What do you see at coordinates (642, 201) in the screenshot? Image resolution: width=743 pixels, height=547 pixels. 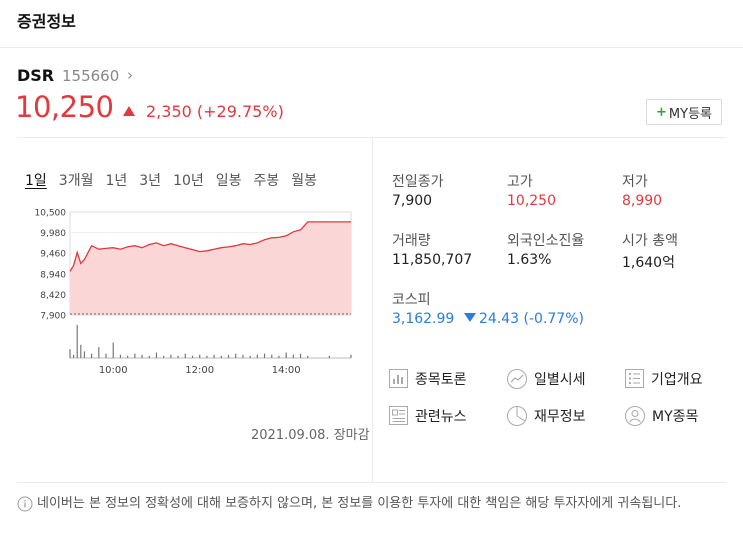 I see `low-value: 8,990` at bounding box center [642, 201].